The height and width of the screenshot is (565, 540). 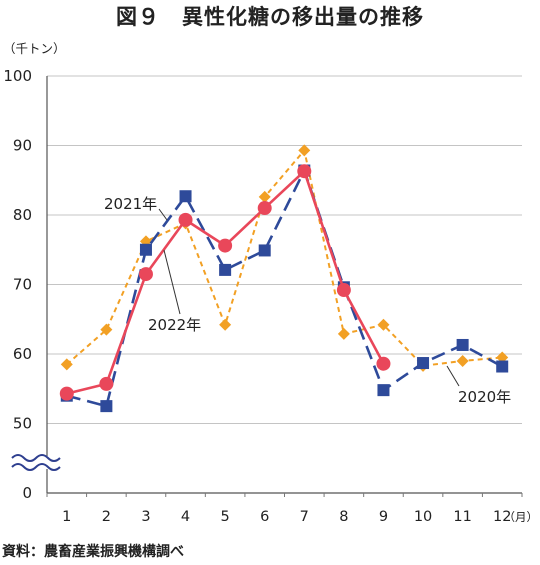 I want to click on chart-title: 図９ 異性化糖の移出量の推移, so click(x=270, y=17).